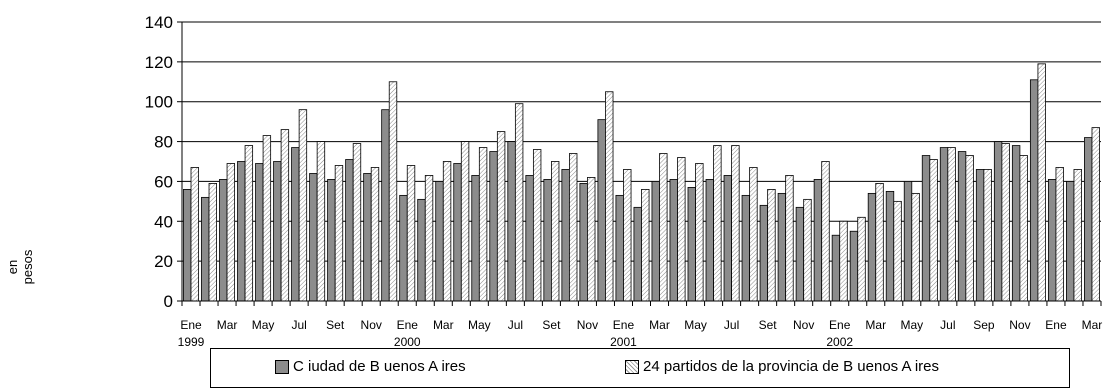  What do you see at coordinates (379, 366) in the screenshot?
I see `legend-label-ciudad: C iudad de B uenos A ires` at bounding box center [379, 366].